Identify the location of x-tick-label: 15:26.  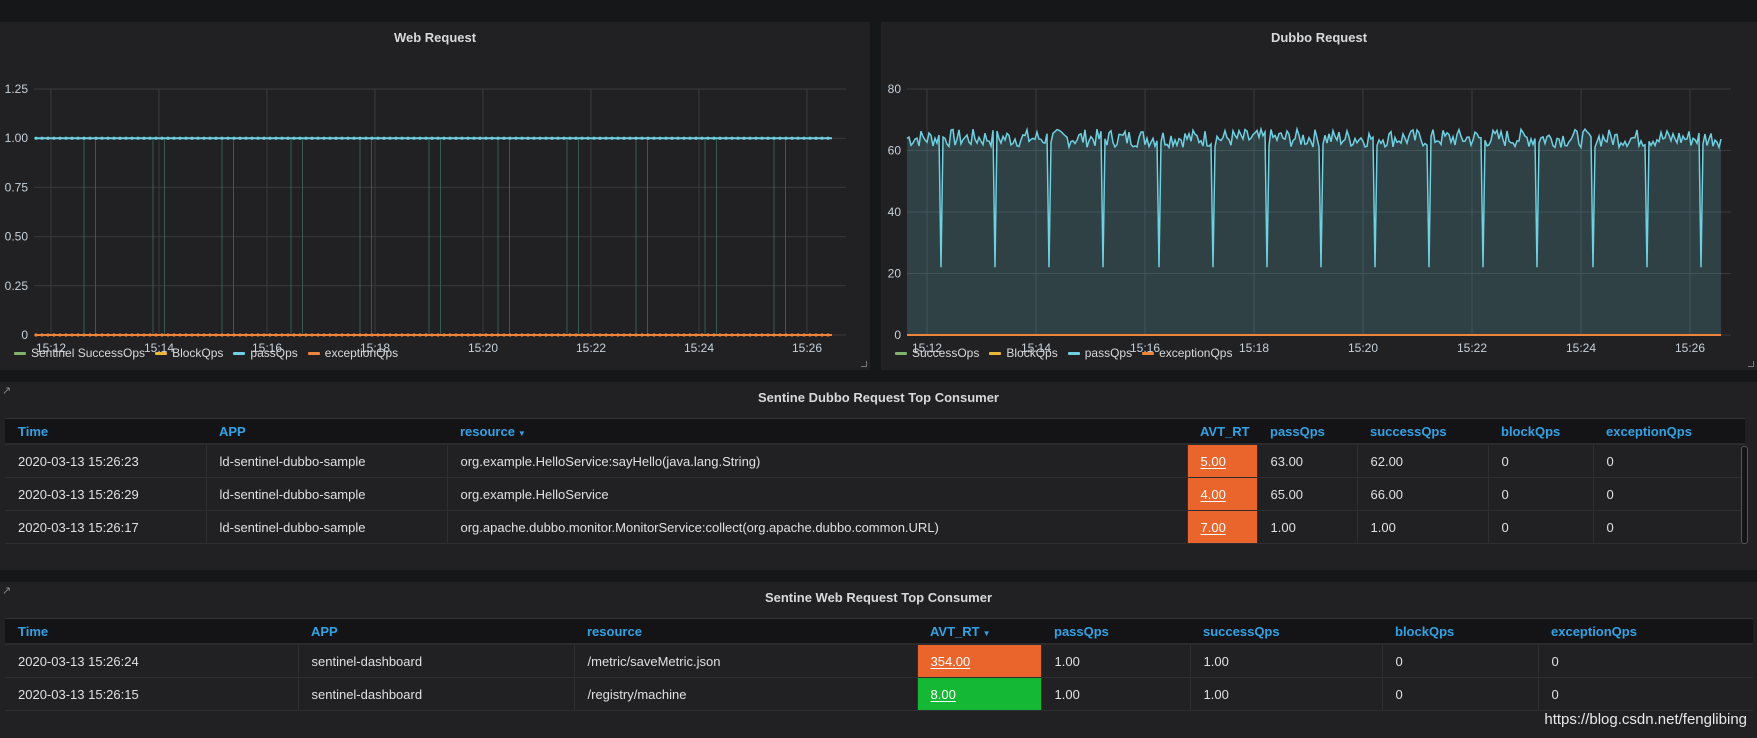
(807, 348).